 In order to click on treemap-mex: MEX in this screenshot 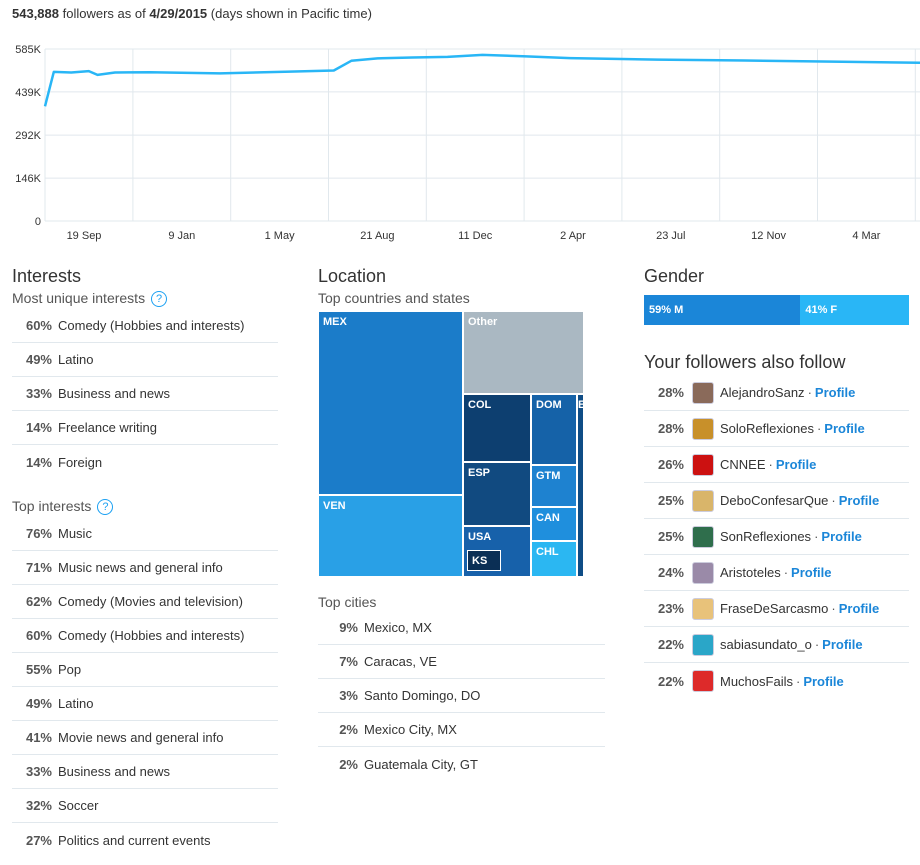, I will do `click(390, 403)`.